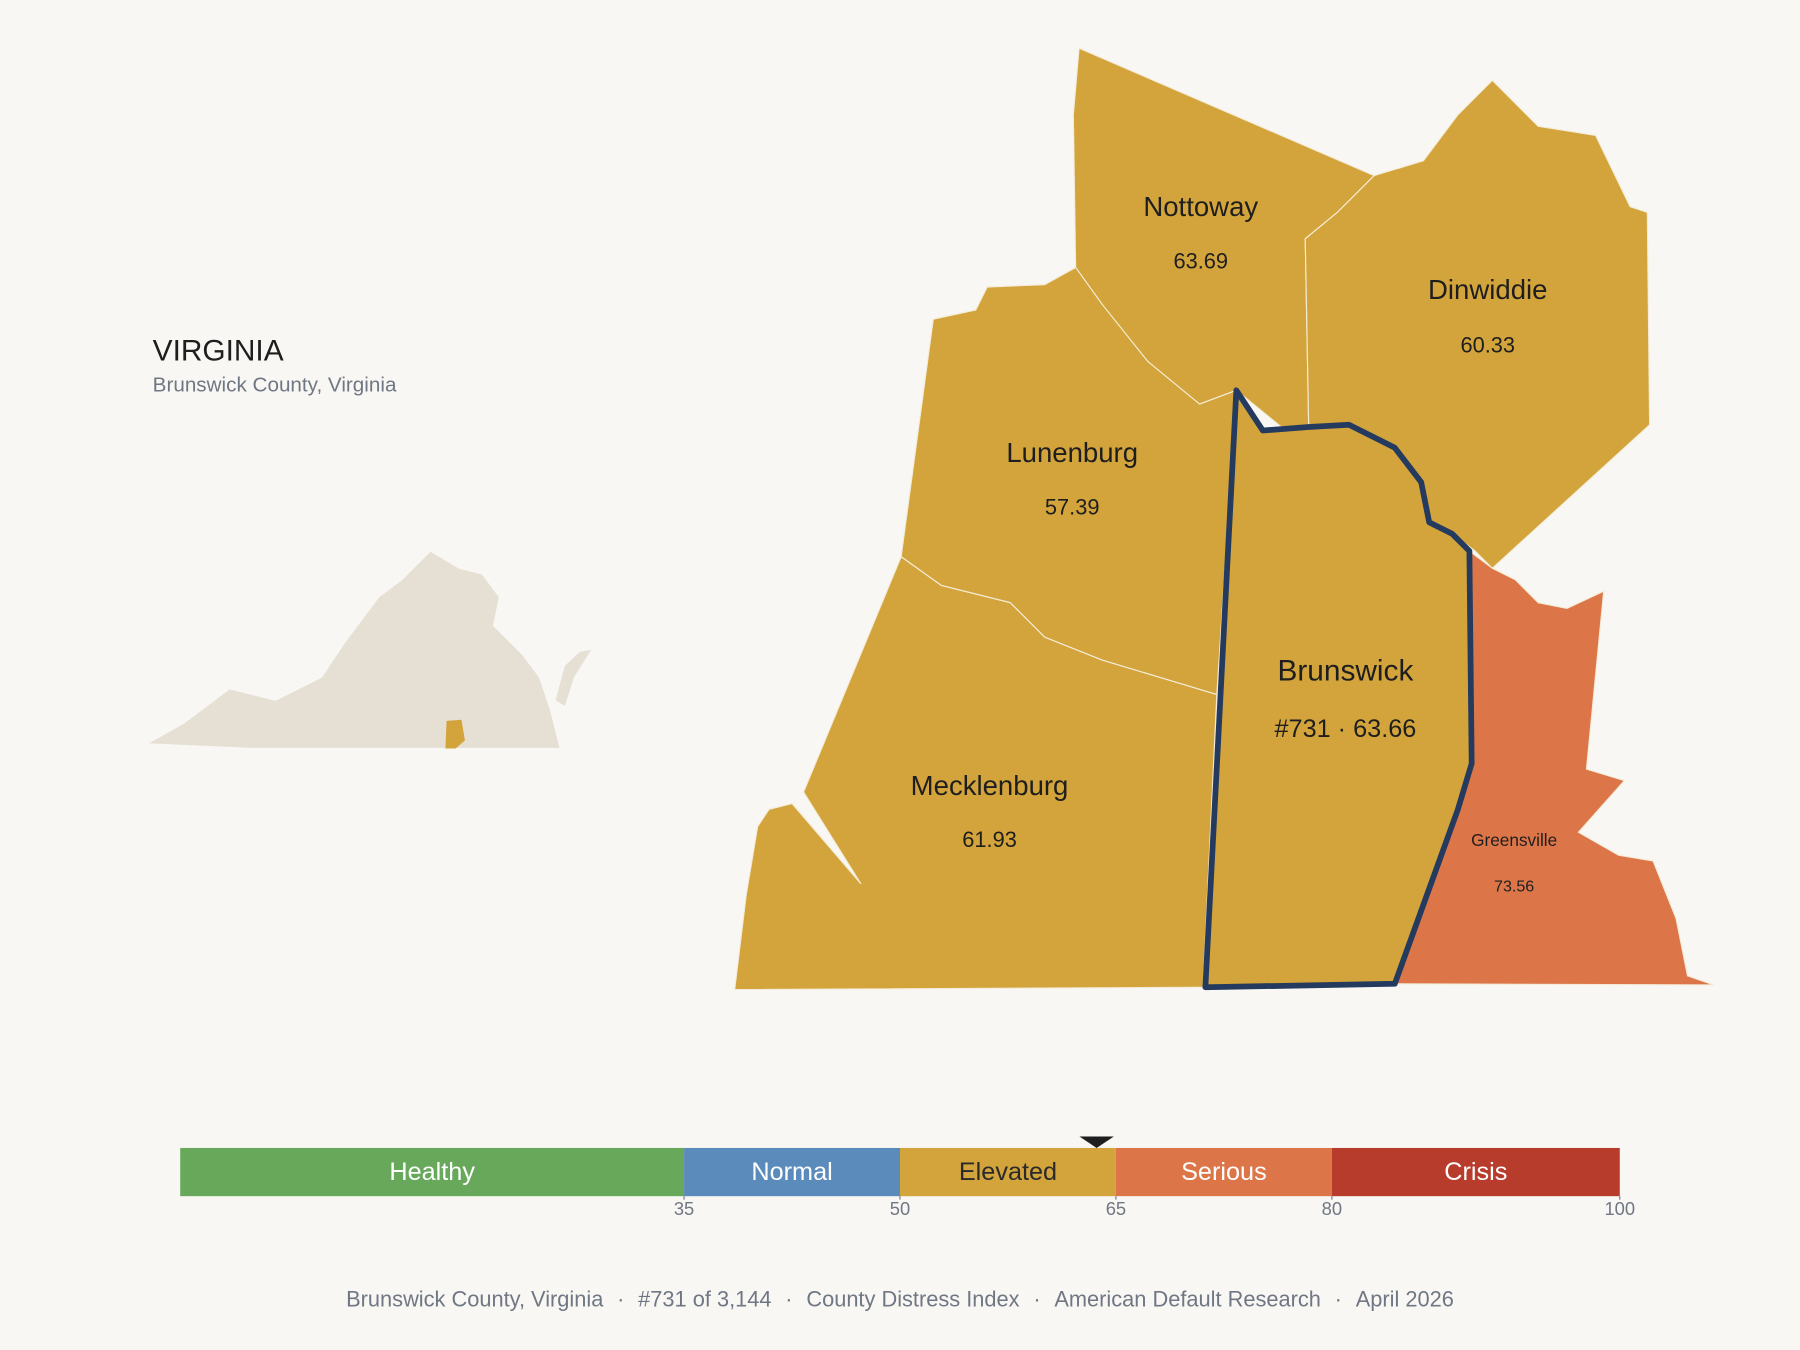 The image size is (1800, 1350). Describe the element at coordinates (1619, 1208) in the screenshot. I see `scale-tick-label: 100` at that location.